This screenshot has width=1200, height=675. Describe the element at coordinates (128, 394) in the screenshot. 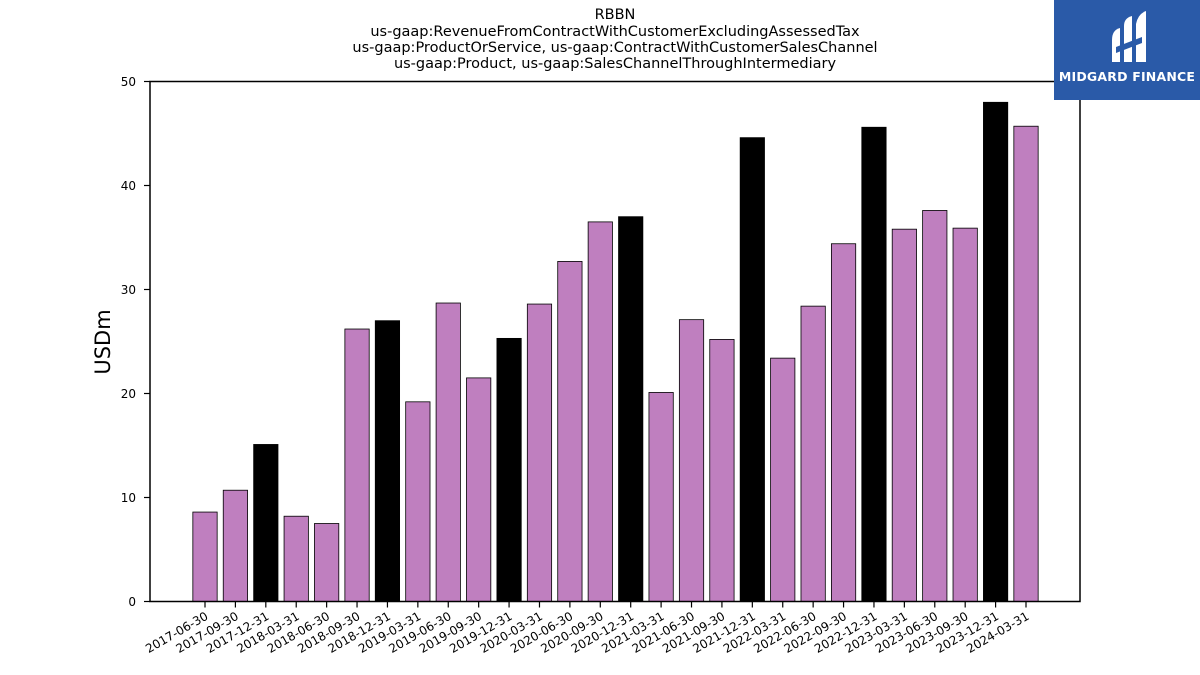

I see `y-tick-label: 20` at that location.